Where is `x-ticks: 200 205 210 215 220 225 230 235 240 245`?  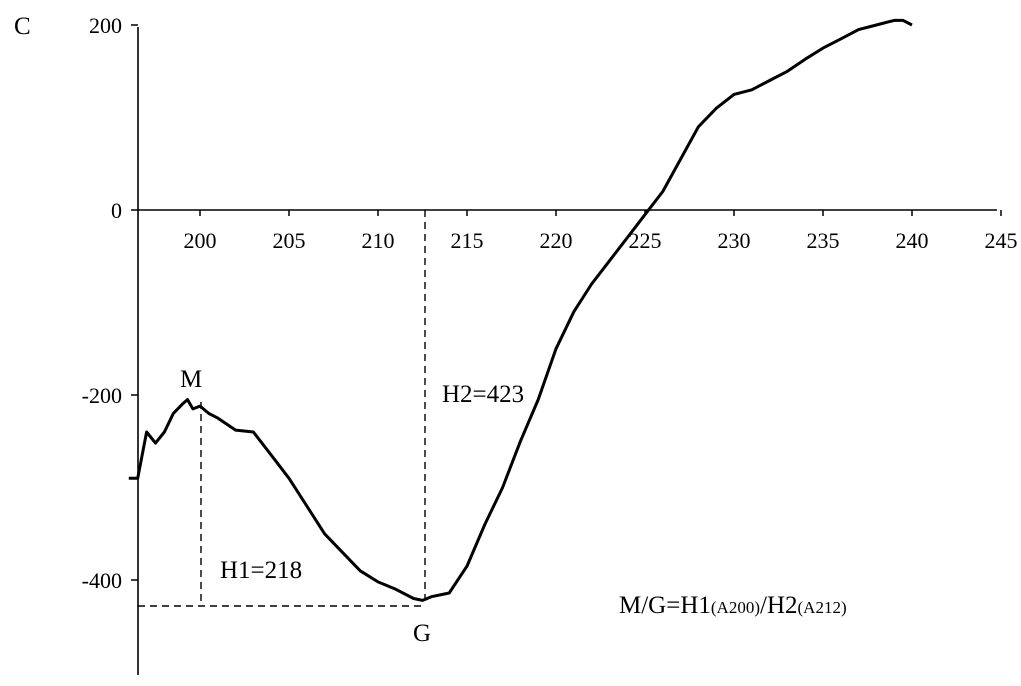 x-ticks: 200 205 210 215 220 225 230 235 240 245 is located at coordinates (601, 231).